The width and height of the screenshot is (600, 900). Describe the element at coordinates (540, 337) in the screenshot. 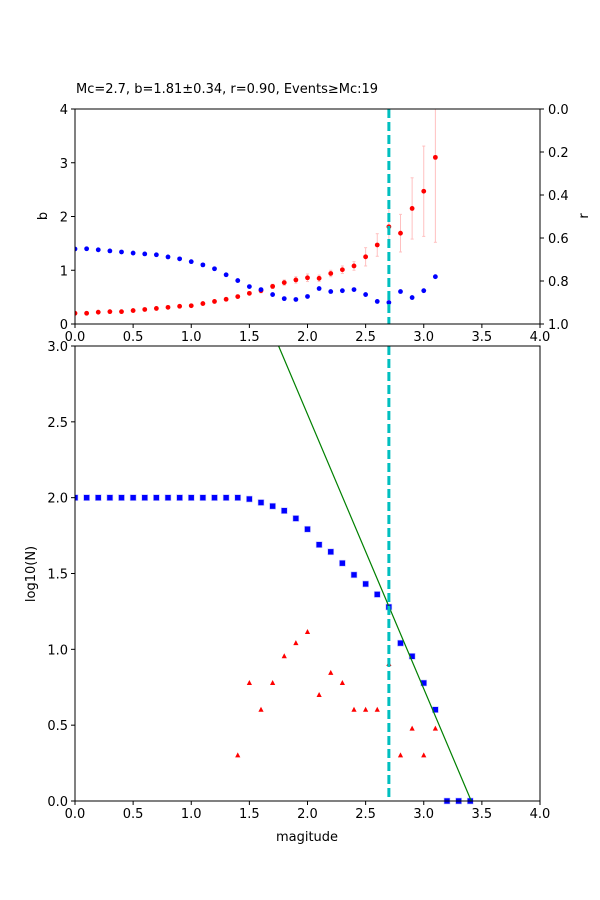

I see `x-tick-label: 4.0` at that location.